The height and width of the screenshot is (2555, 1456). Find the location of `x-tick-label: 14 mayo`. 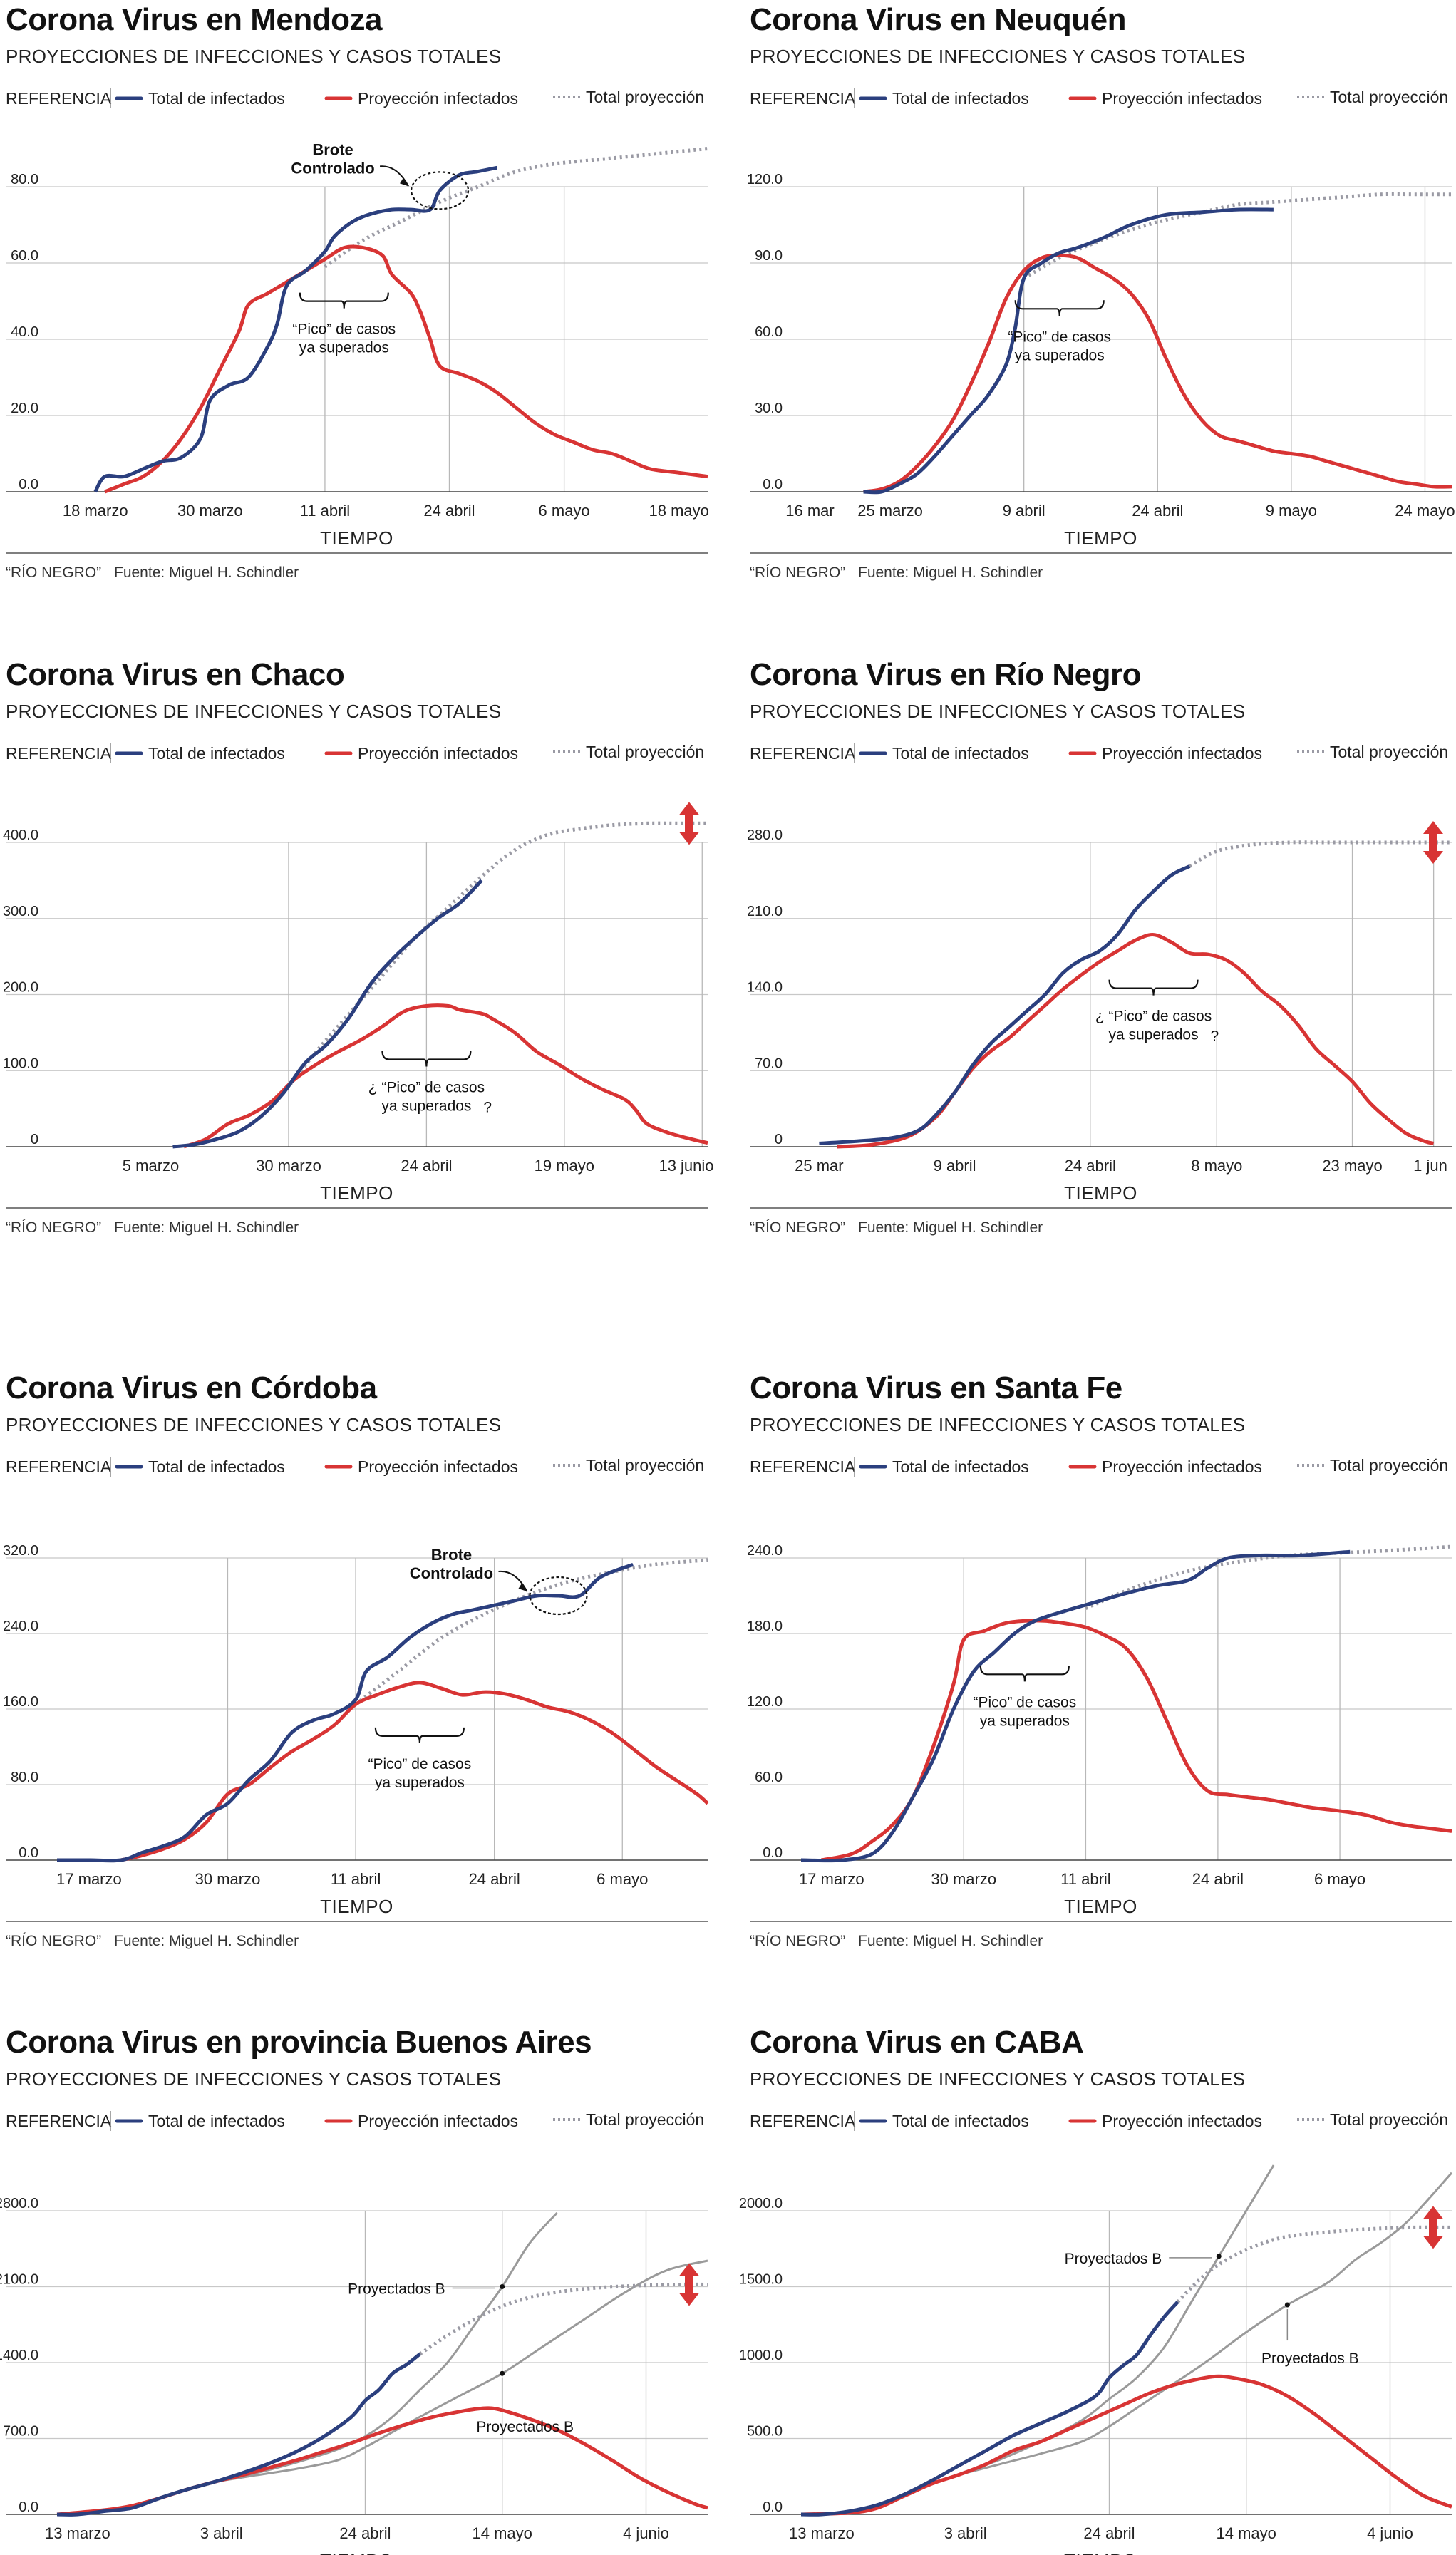

x-tick-label: 14 mayo is located at coordinates (1246, 2533).